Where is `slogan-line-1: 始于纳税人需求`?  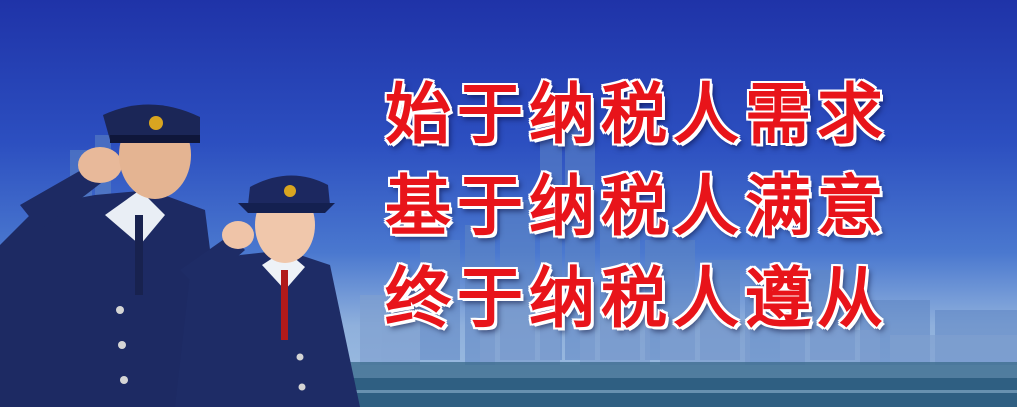
slogan-line-1: 始于纳税人需求 is located at coordinates (637, 114).